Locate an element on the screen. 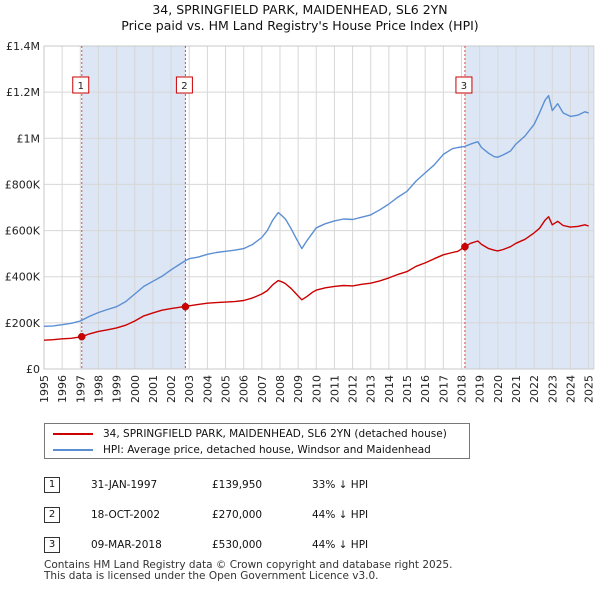 The height and width of the screenshot is (590, 600). x-tick-label: 2010 is located at coordinates (316, 389).